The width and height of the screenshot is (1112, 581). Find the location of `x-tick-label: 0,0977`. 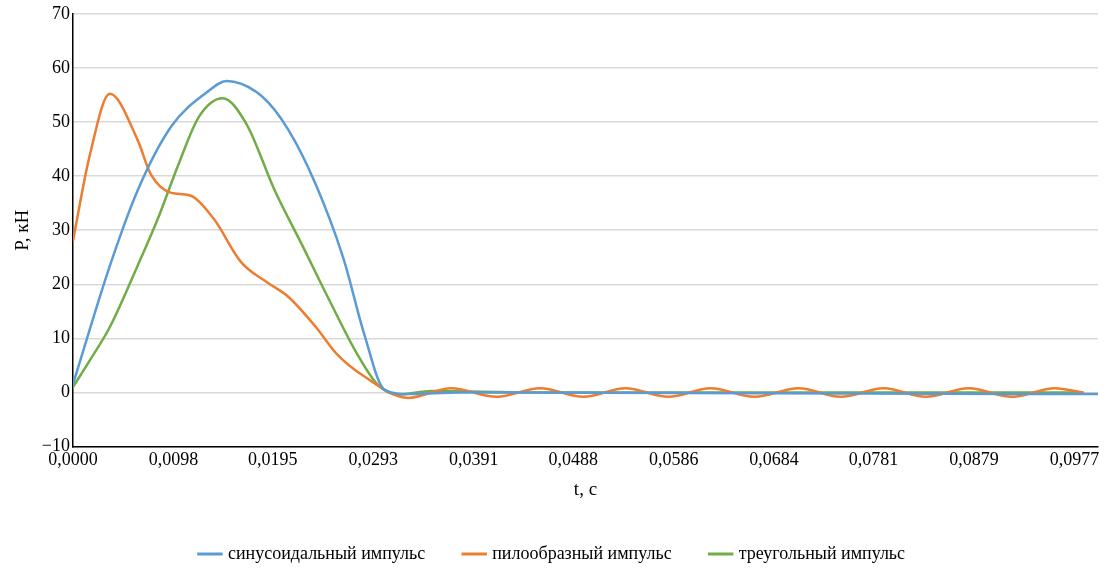

x-tick-label: 0,0977 is located at coordinates (1074, 459).